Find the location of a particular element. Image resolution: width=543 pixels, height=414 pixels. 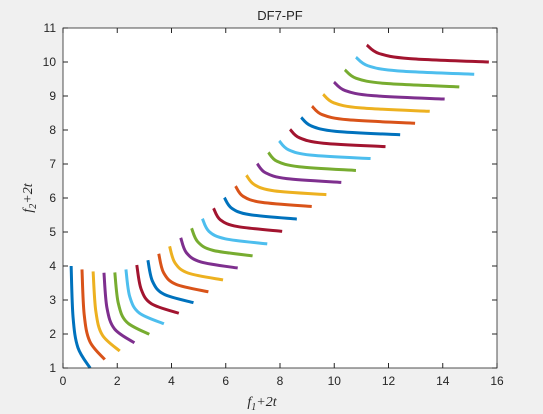

x-tick-label: 16 is located at coordinates (497, 381).